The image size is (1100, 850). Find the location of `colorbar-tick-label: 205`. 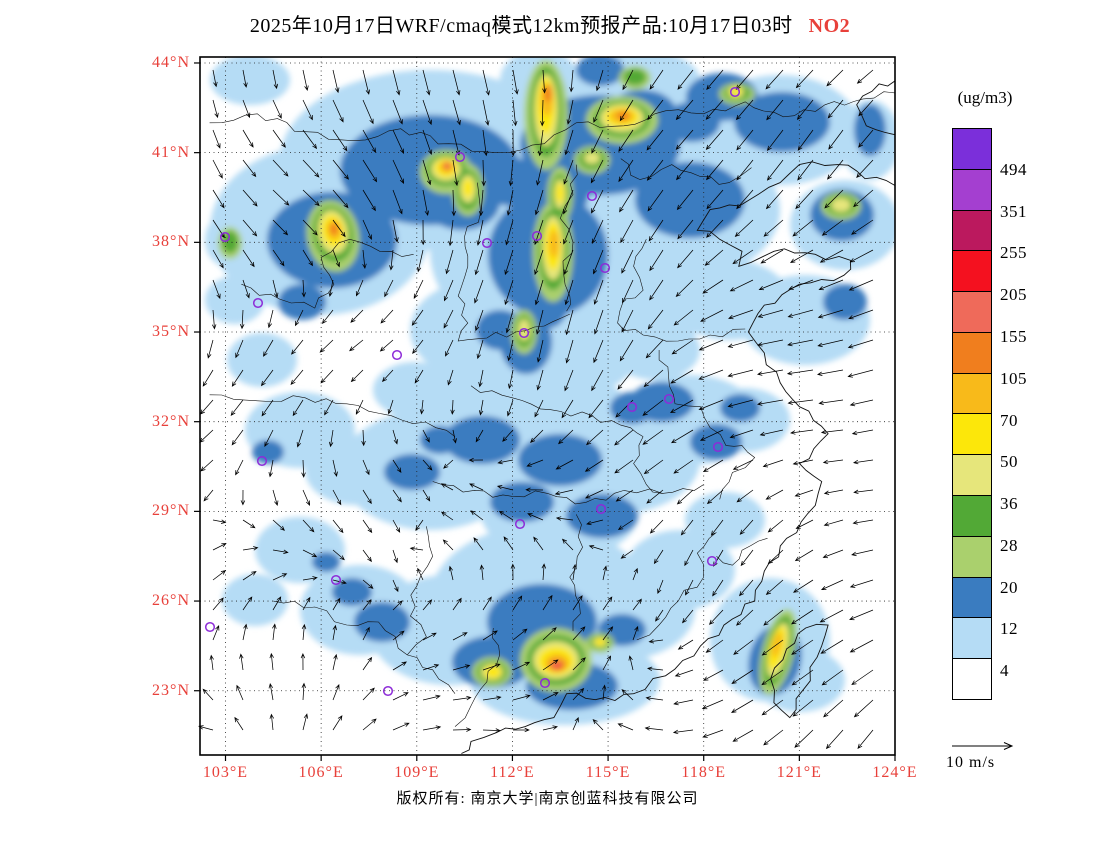

colorbar-tick-label: 205 is located at coordinates (1013, 295).